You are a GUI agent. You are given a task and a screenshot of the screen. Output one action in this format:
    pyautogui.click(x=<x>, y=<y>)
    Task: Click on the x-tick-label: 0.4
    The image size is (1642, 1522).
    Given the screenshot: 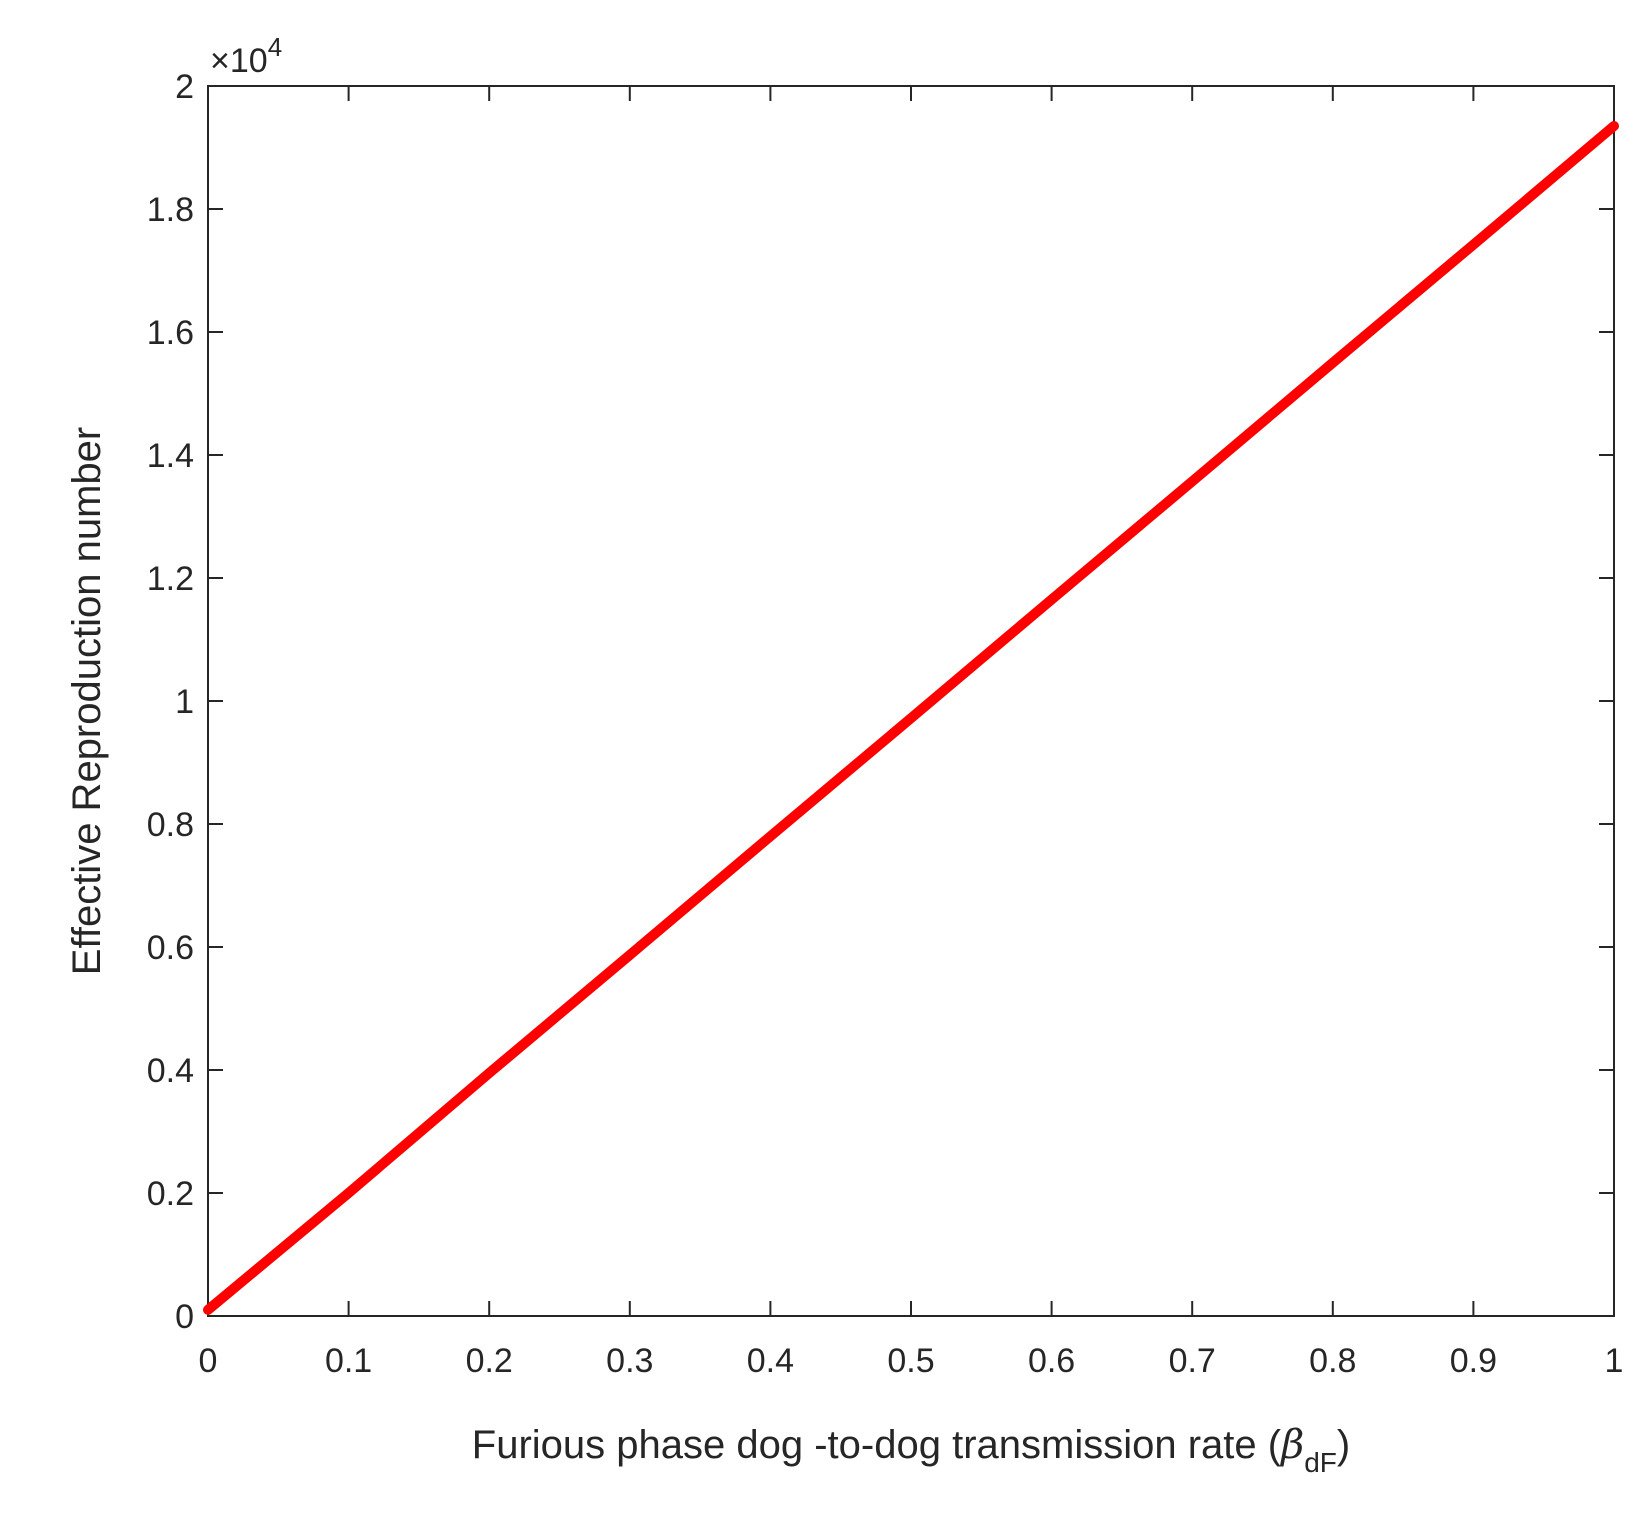 What is the action you would take?
    pyautogui.click(x=770, y=1361)
    